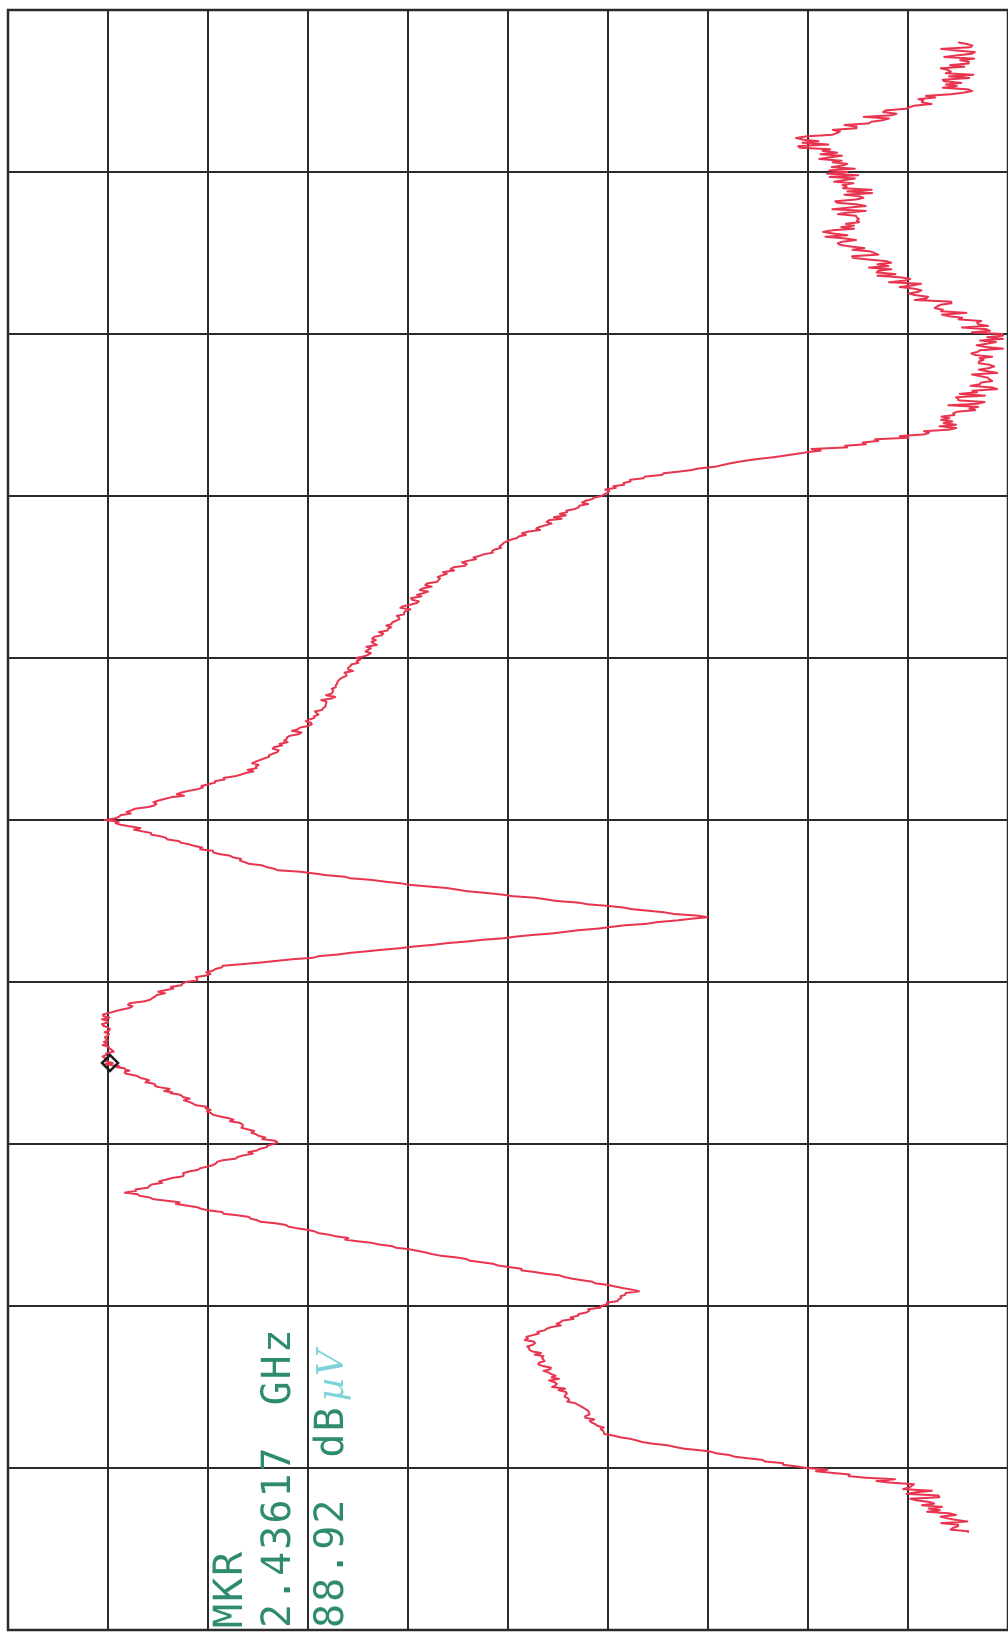  Describe the element at coordinates (277, 1477) in the screenshot. I see `marker-frequency: 2.43617GHz` at that location.